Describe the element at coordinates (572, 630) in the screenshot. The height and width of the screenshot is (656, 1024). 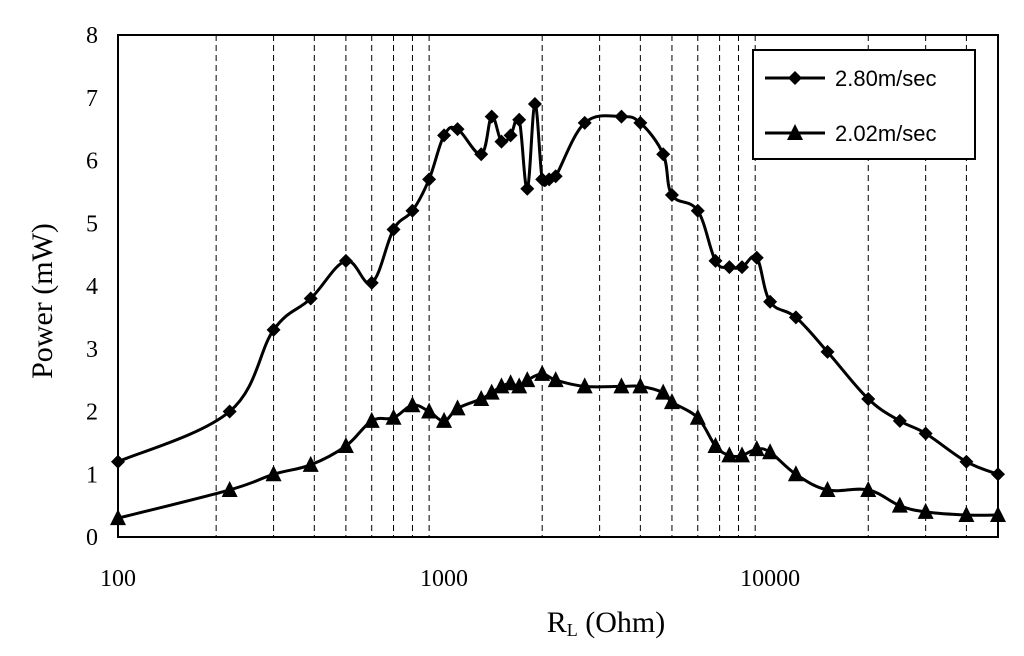
I see `x-axis-label-subscript: L` at that location.